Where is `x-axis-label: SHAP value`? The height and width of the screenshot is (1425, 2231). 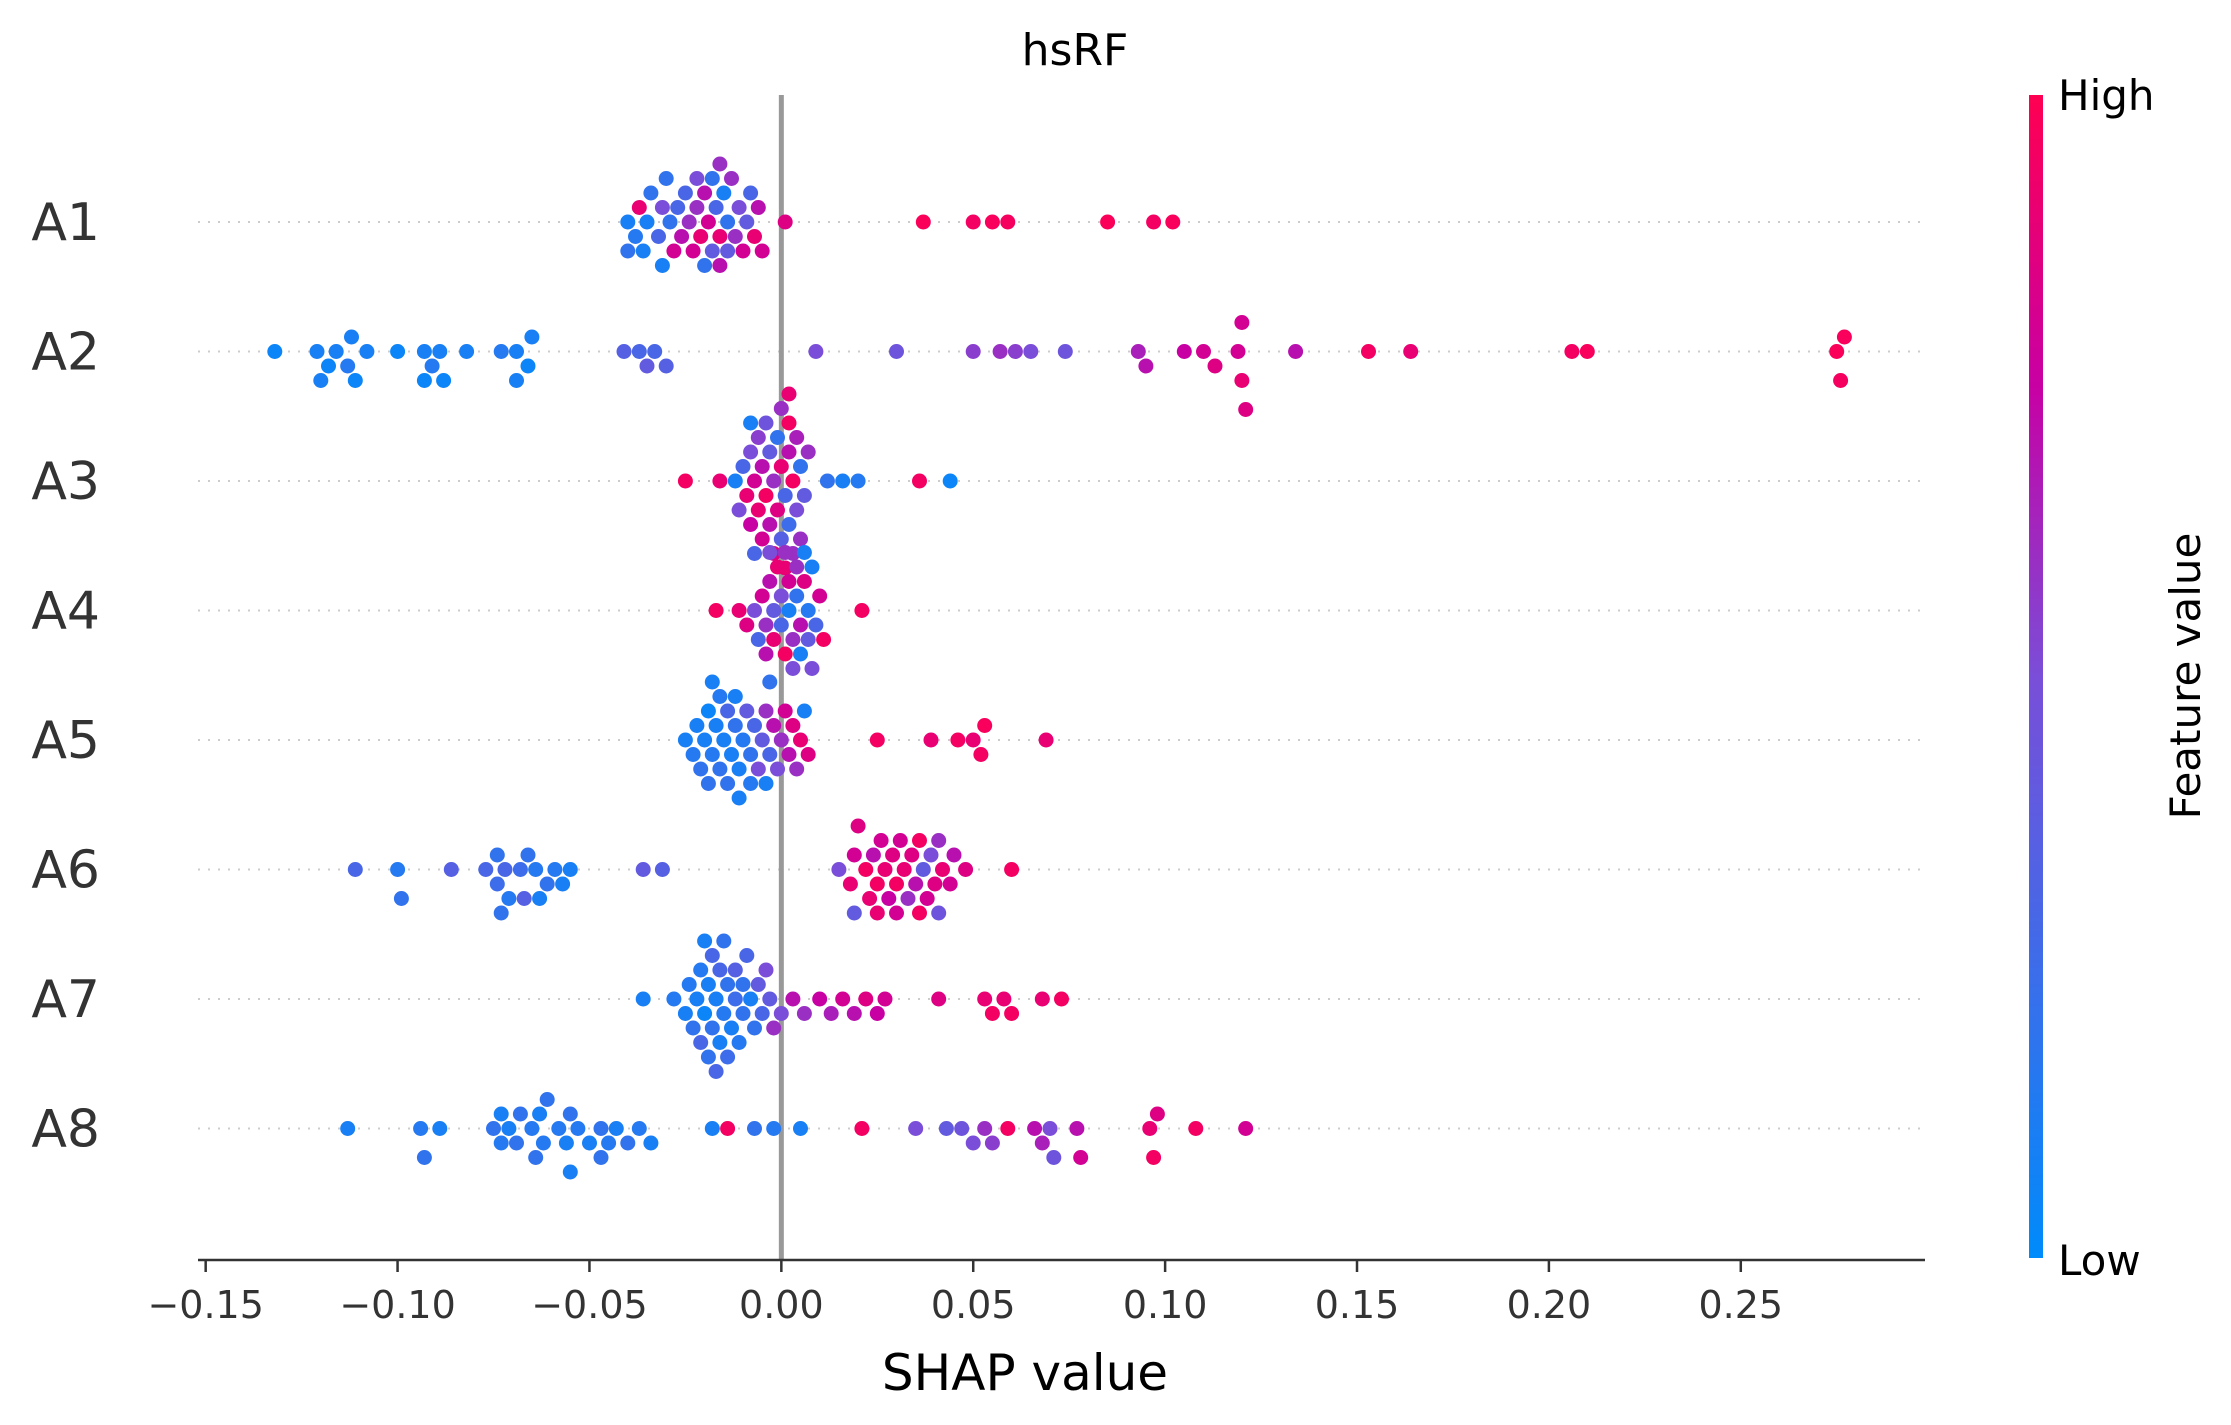
x-axis-label: SHAP value is located at coordinates (1025, 1373).